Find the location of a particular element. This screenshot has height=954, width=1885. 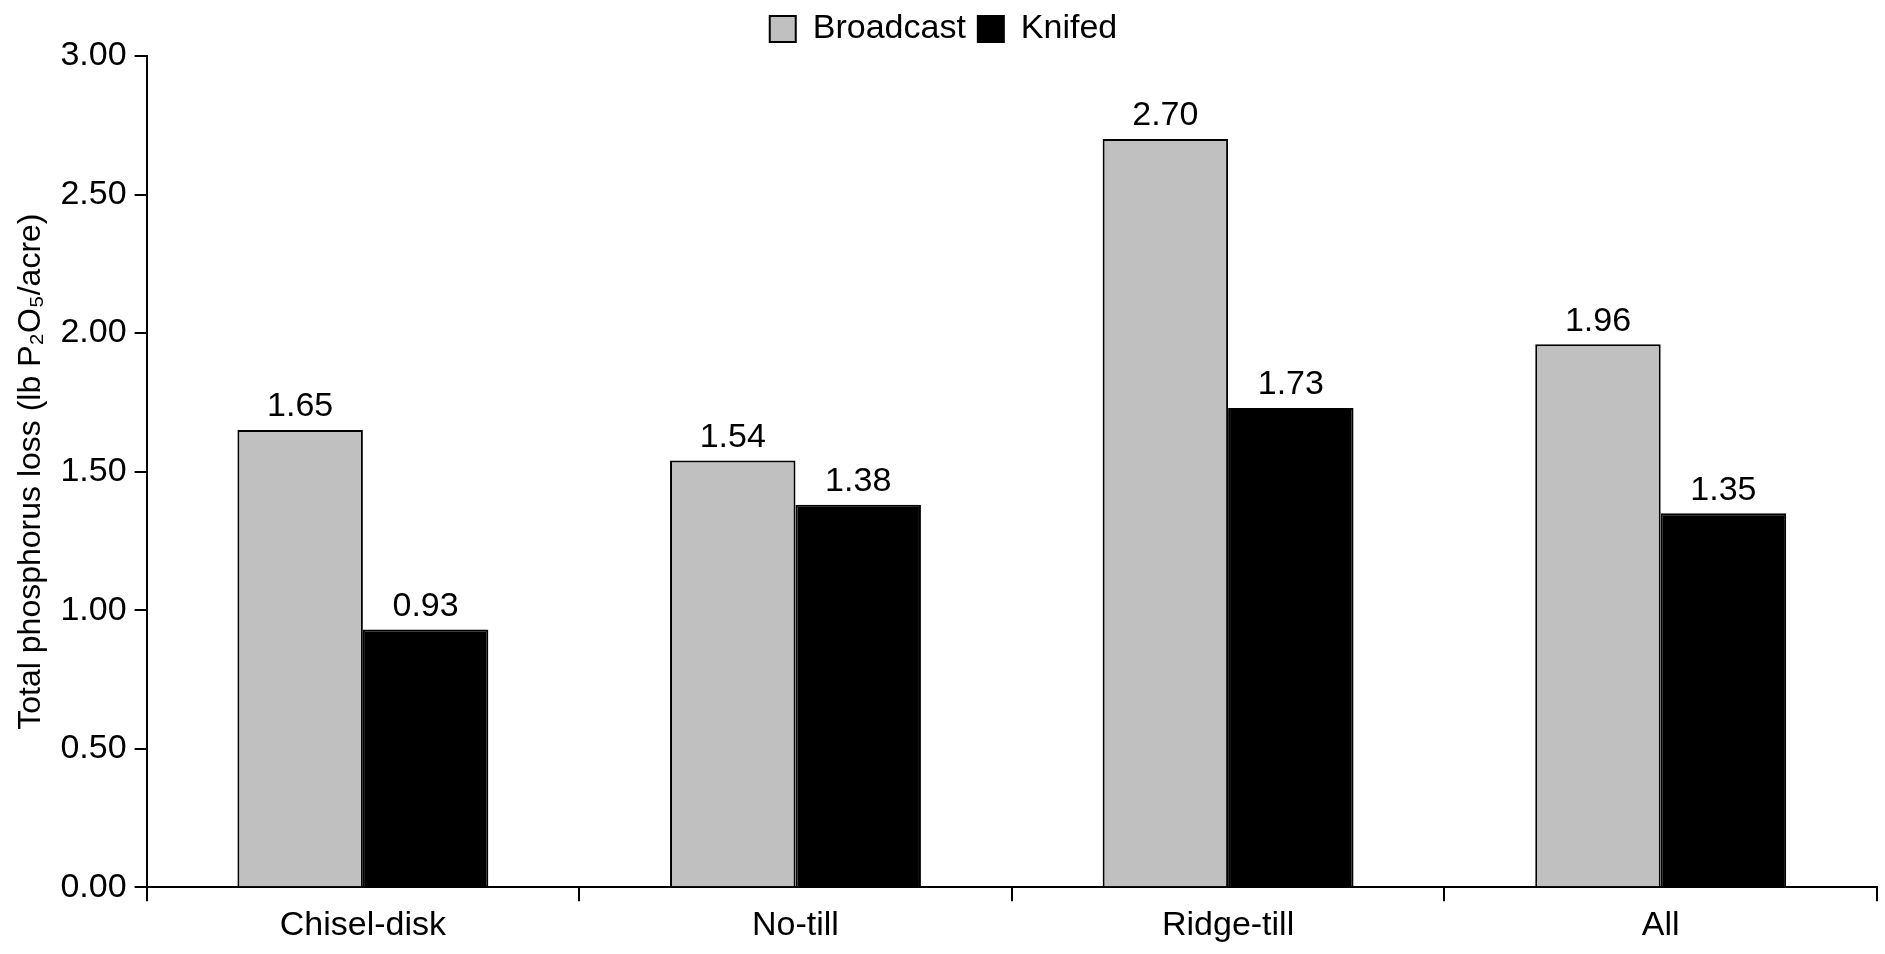

x-tick-label: No-till is located at coordinates (795, 922).